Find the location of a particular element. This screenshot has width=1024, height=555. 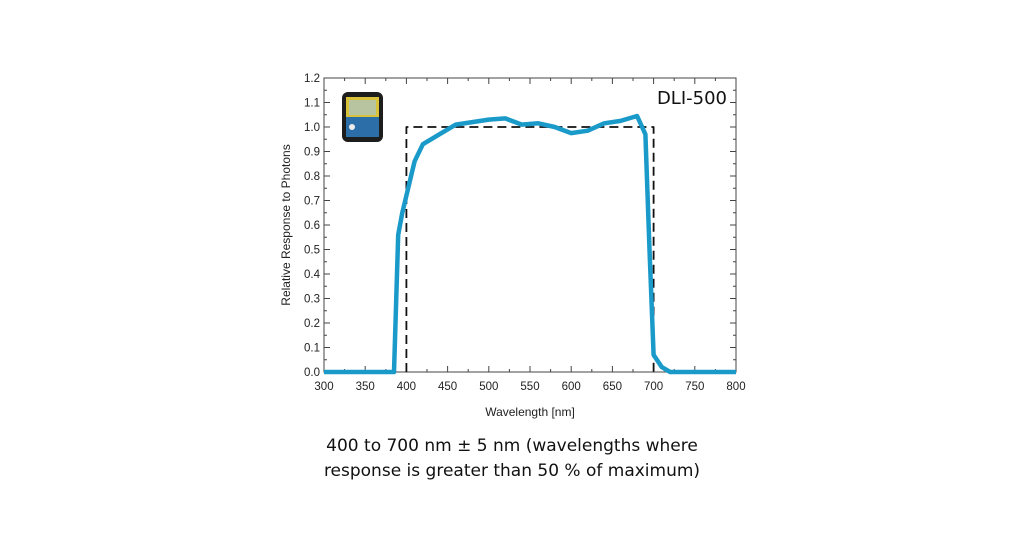

x-tick-label: 800 is located at coordinates (735, 387).